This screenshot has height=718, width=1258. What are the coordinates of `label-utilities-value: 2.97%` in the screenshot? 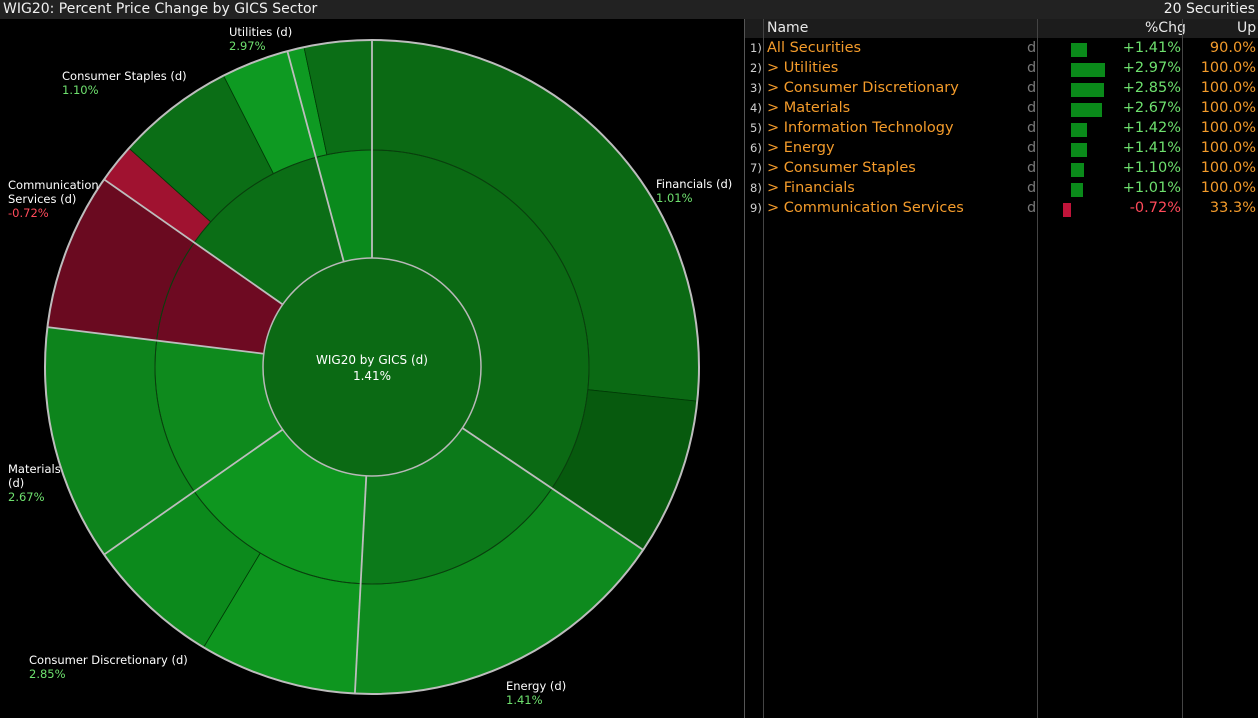 It's located at (247, 46).